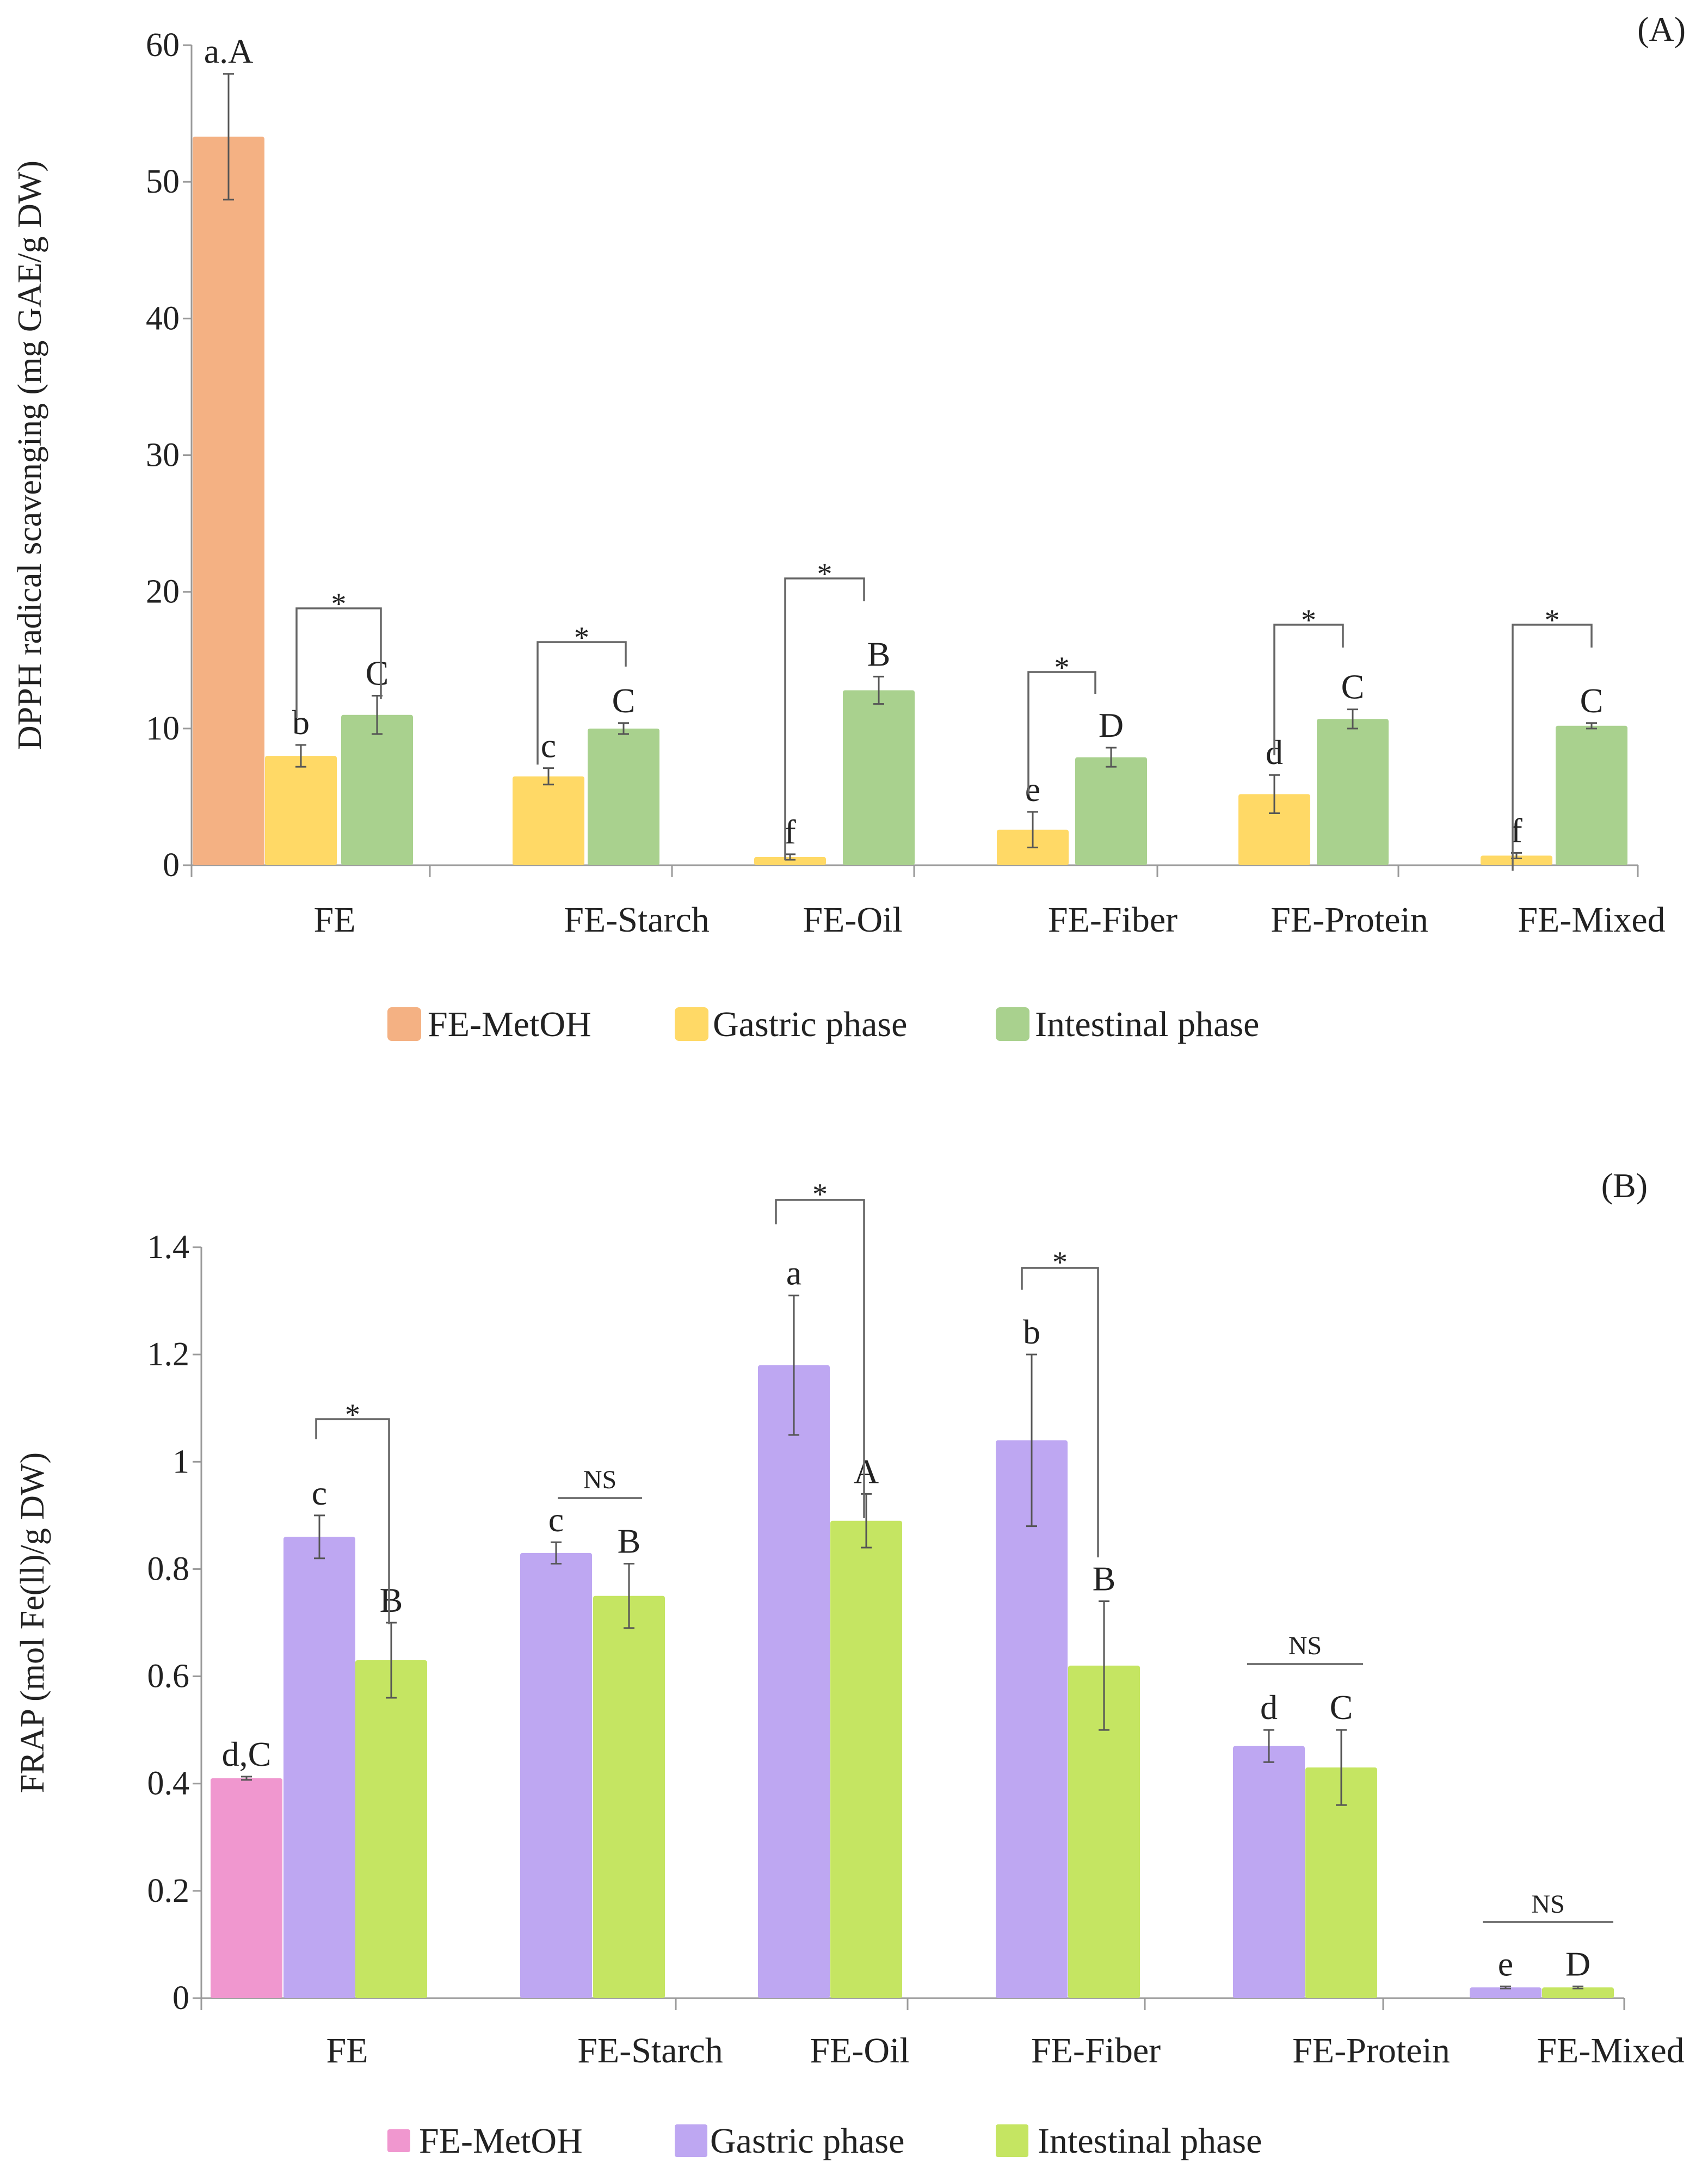  What do you see at coordinates (501, 2141) in the screenshot?
I see `legend-label: FE-MetOH` at bounding box center [501, 2141].